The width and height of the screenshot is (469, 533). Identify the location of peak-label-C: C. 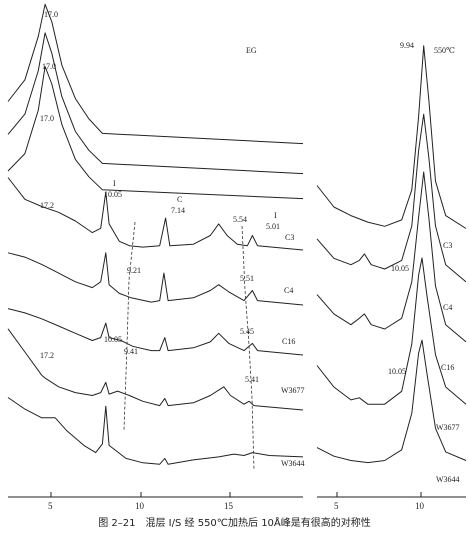
(179, 199).